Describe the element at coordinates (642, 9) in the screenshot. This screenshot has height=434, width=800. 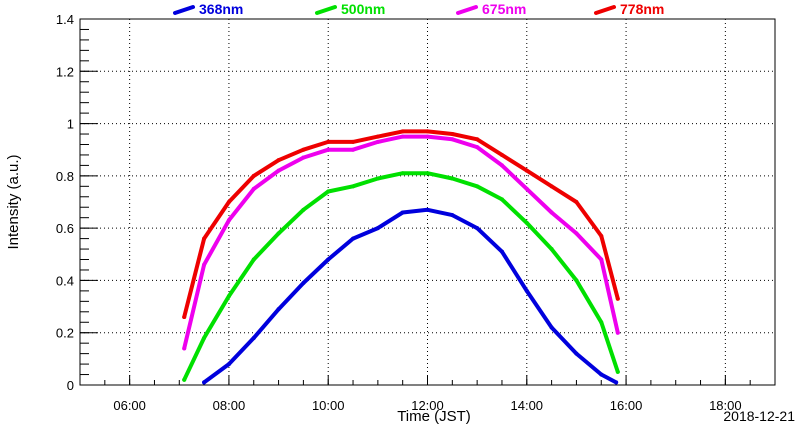
I see `legend-label: 778nm` at that location.